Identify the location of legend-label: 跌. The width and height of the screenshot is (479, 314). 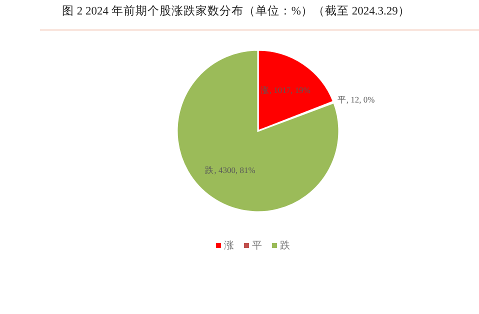
(285, 245).